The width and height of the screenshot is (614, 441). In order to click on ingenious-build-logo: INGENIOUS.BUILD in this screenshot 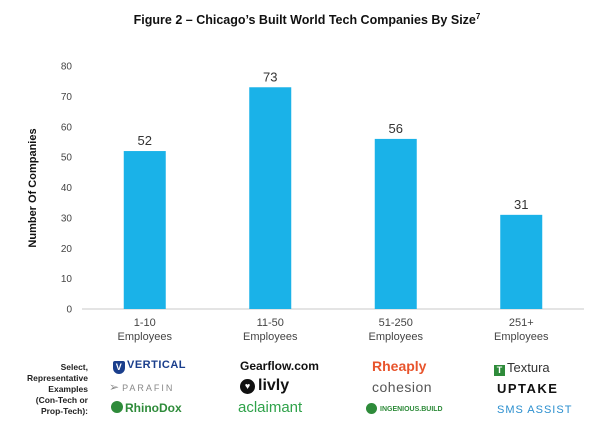, I will do `click(404, 408)`.